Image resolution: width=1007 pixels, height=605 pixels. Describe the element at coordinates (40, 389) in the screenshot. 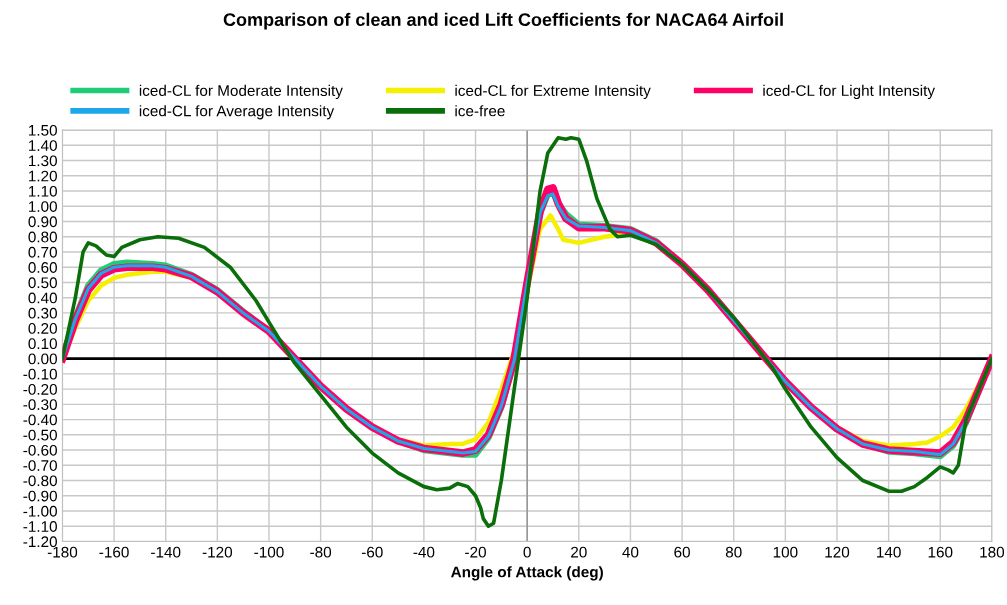

I see `y-tick-label: -0.20` at that location.